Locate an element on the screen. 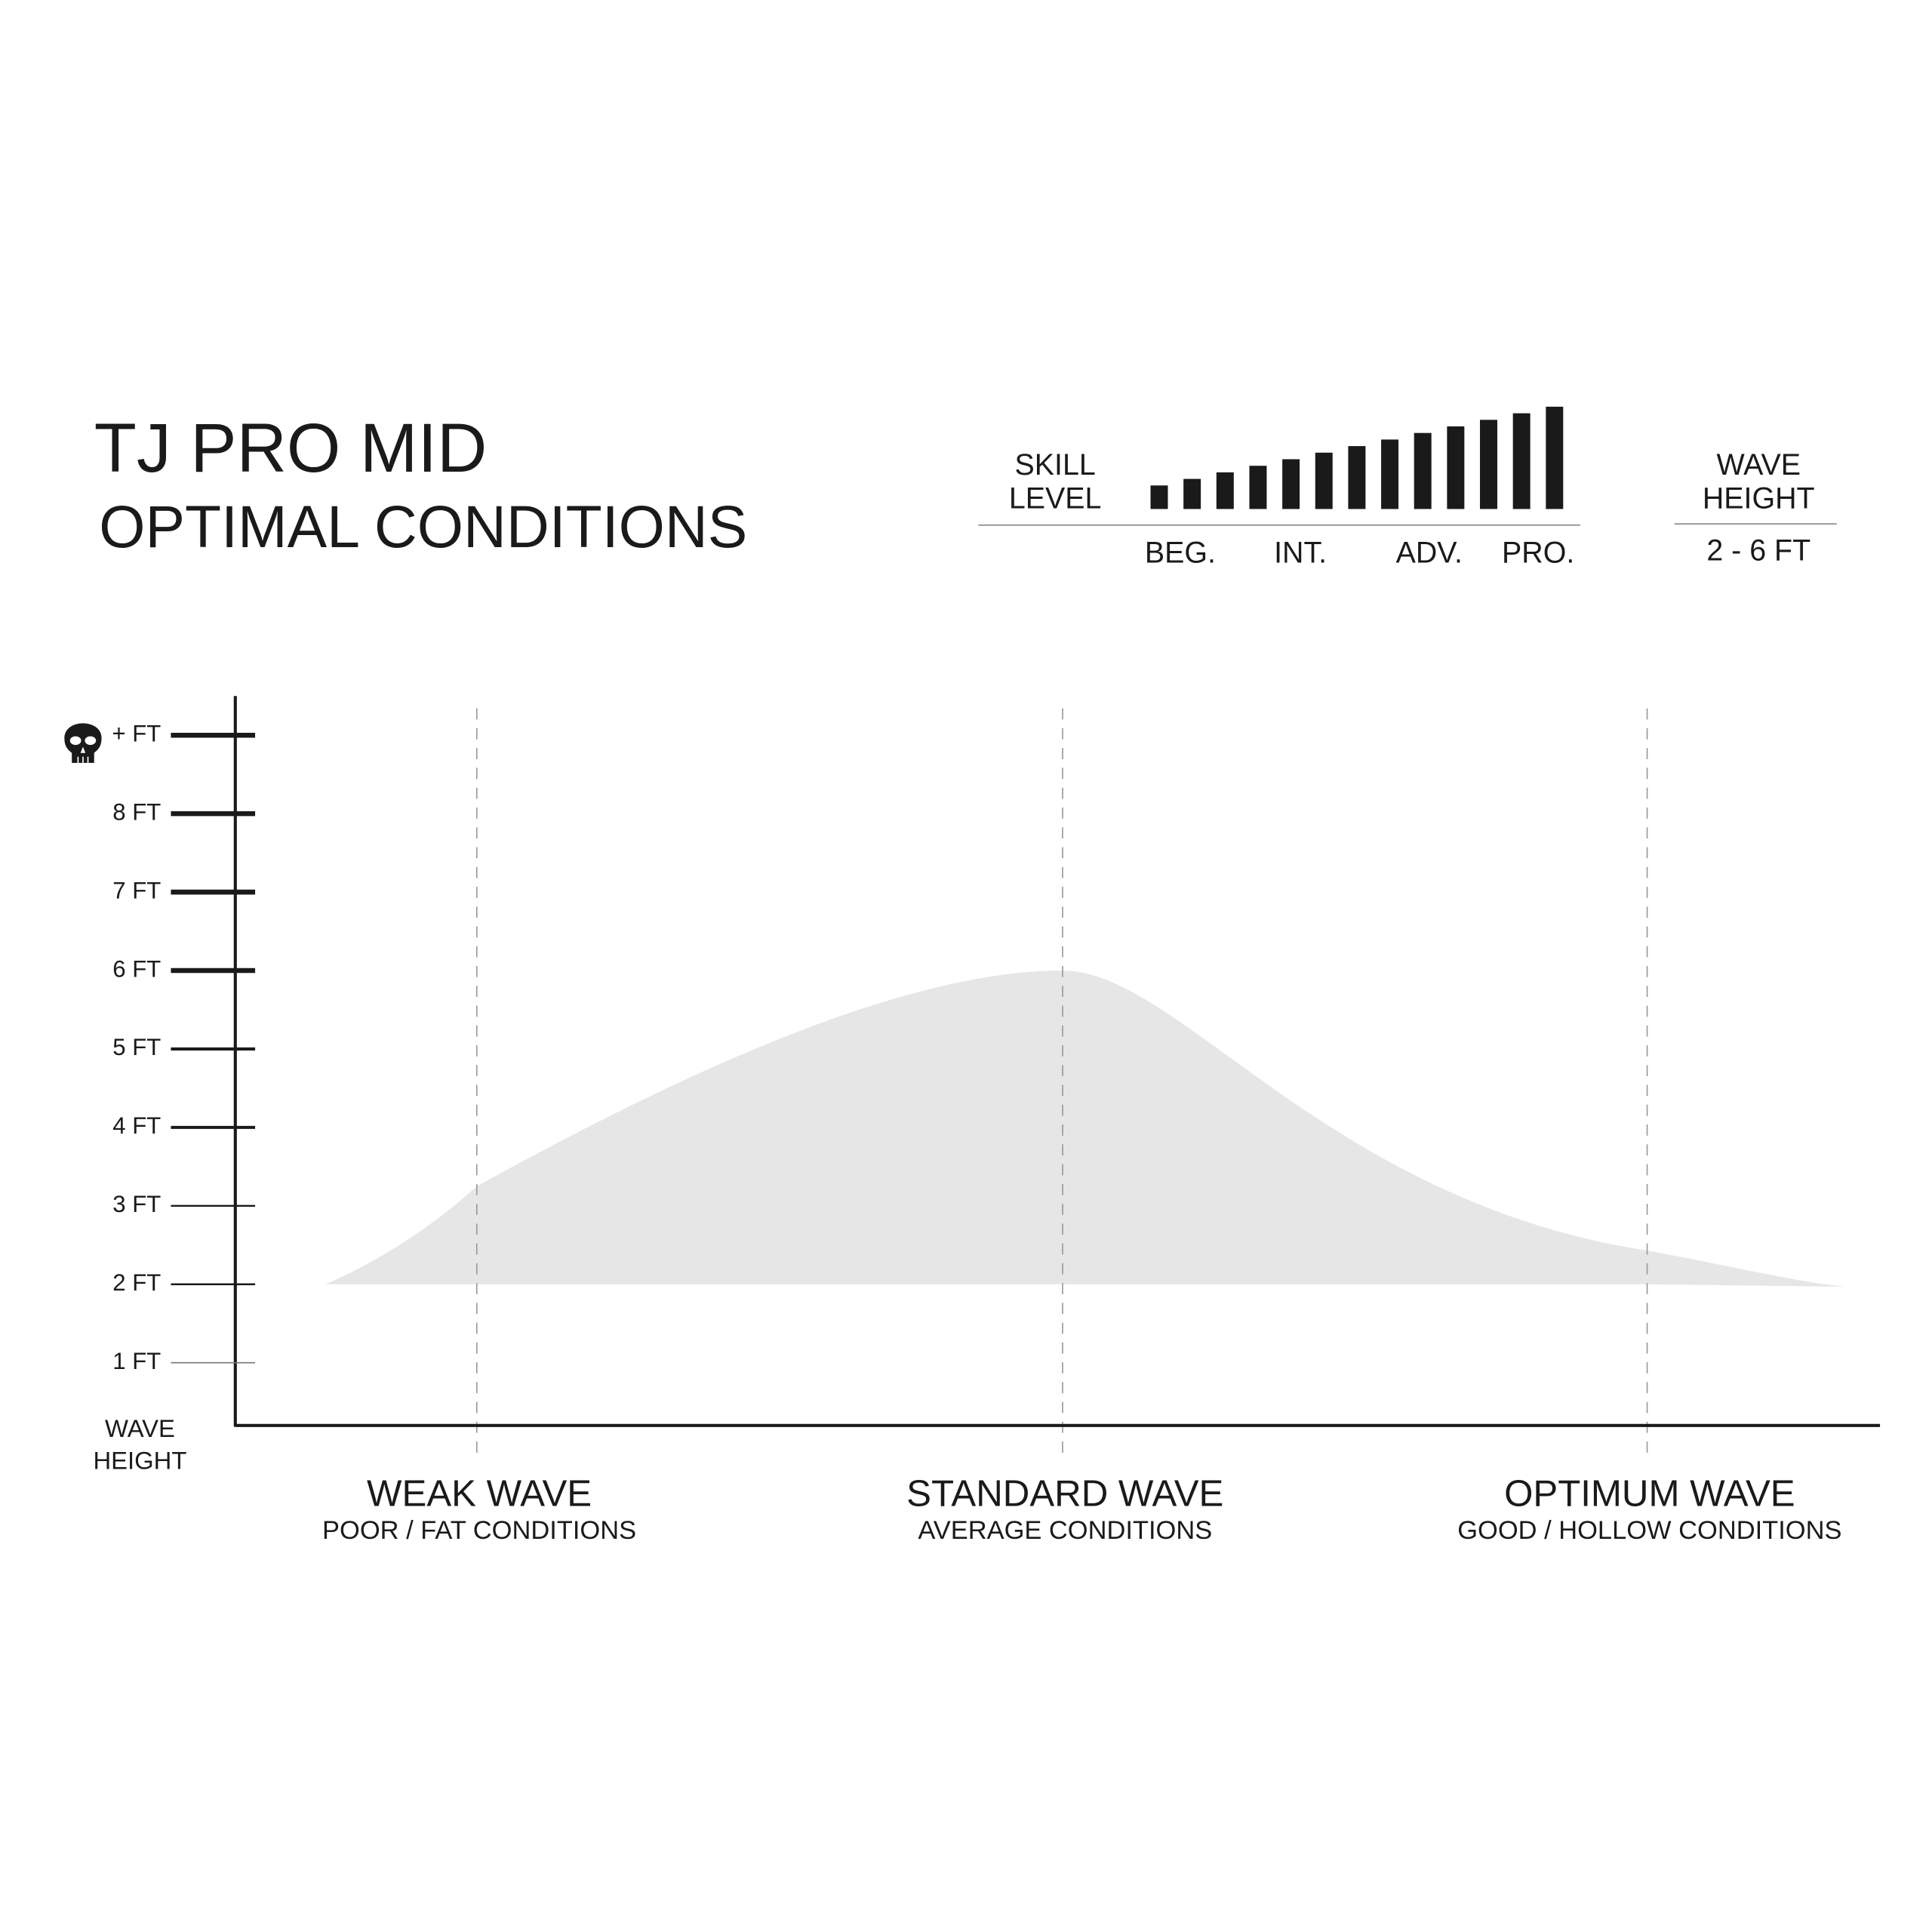 This screenshot has width=1932, height=1932. y-axis-title: HEIGHT is located at coordinates (139, 1461).